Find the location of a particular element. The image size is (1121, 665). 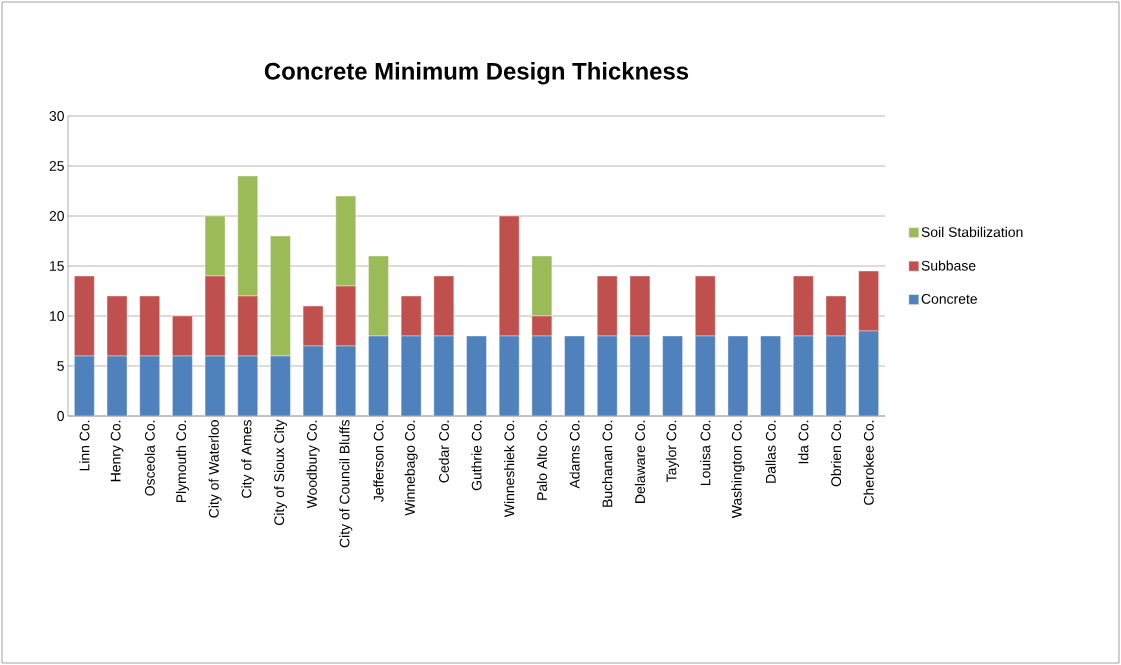

y-tick-label: 30 is located at coordinates (56, 116).